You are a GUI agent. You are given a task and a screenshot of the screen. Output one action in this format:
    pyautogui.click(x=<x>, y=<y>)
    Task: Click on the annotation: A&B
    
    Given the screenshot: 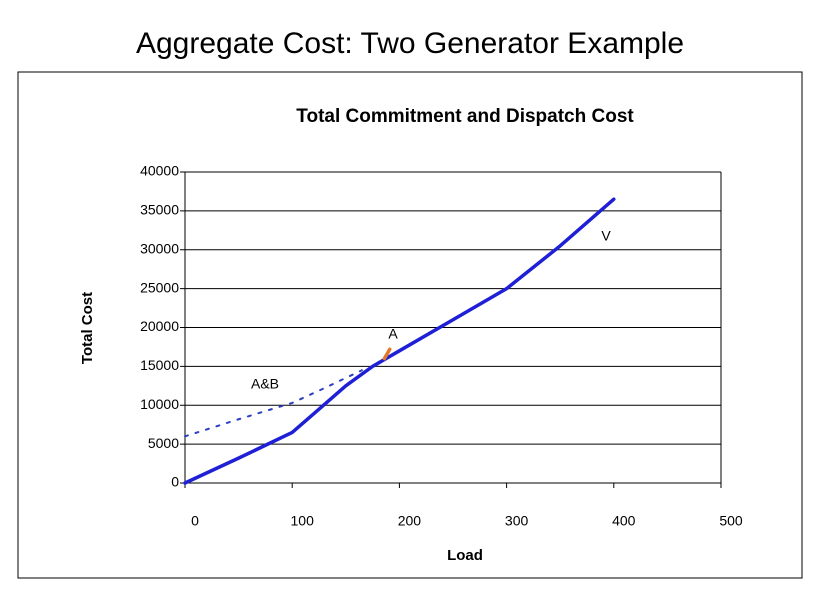 What is the action you would take?
    pyautogui.click(x=265, y=384)
    